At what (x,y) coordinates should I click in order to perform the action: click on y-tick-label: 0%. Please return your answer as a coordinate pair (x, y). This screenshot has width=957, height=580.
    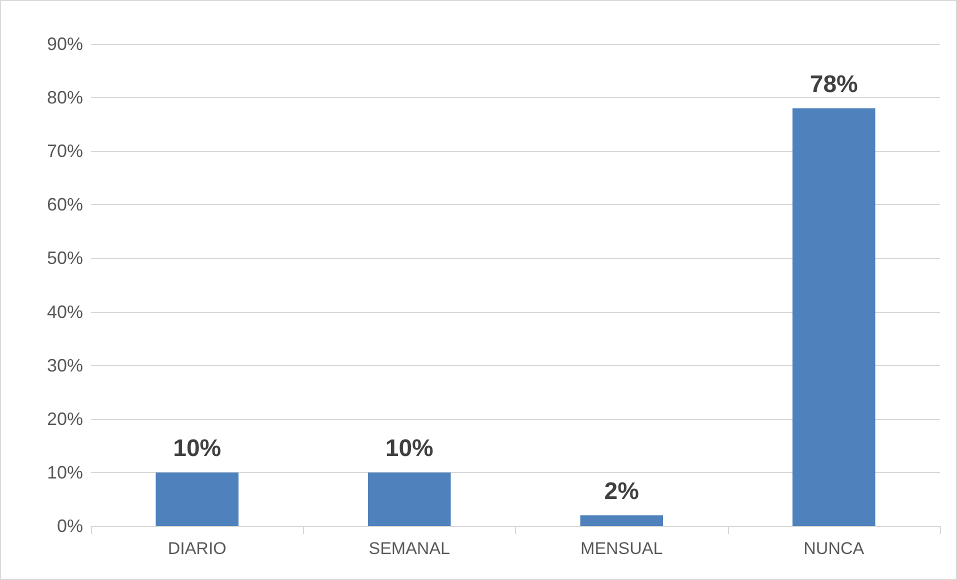
    Looking at the image, I should click on (69, 526).